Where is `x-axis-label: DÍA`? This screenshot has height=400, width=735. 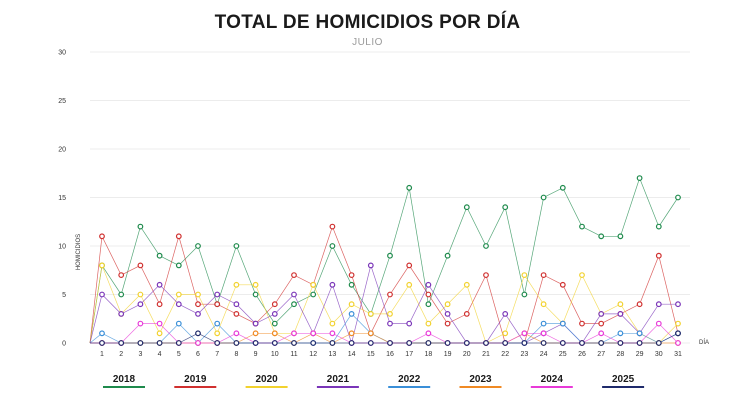
x-axis-label: DÍA is located at coordinates (704, 342).